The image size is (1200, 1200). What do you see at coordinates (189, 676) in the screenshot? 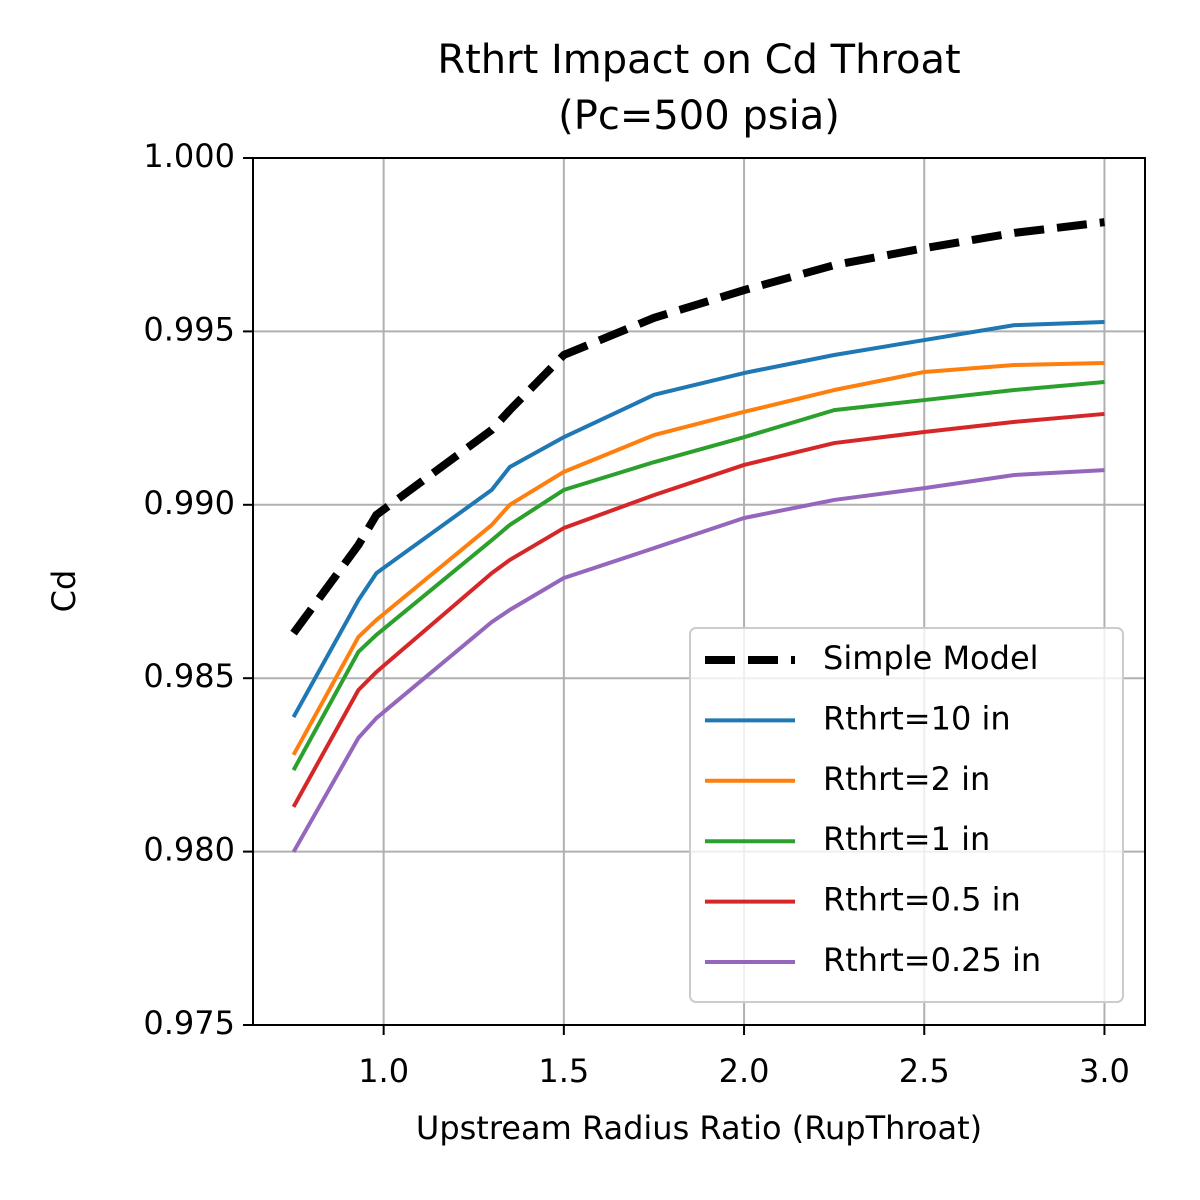
I see `y-tick-label: 0.985` at bounding box center [189, 676].